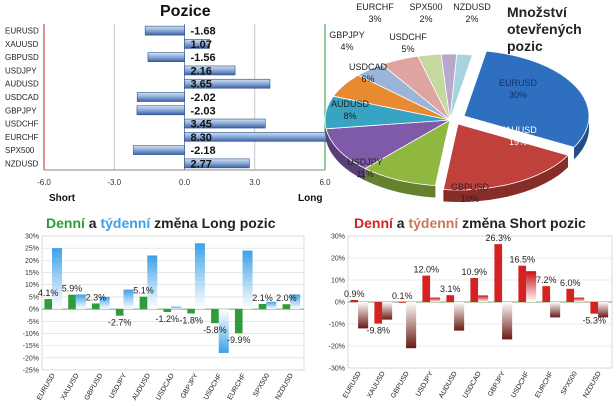  I want to click on short-change-y-tick-label: 0%, so click(340, 303).